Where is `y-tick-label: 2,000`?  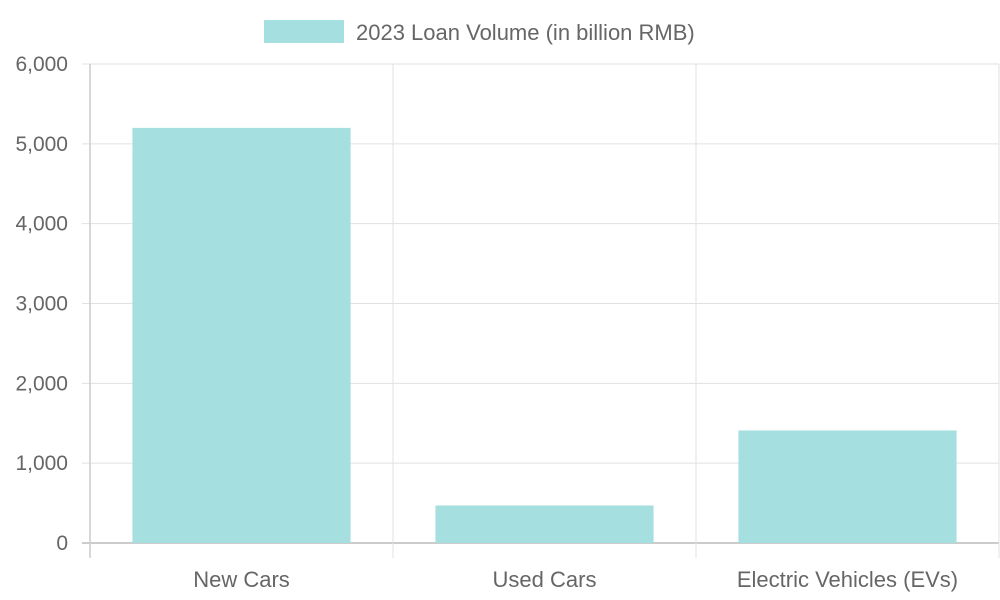 y-tick-label: 2,000 is located at coordinates (41, 383).